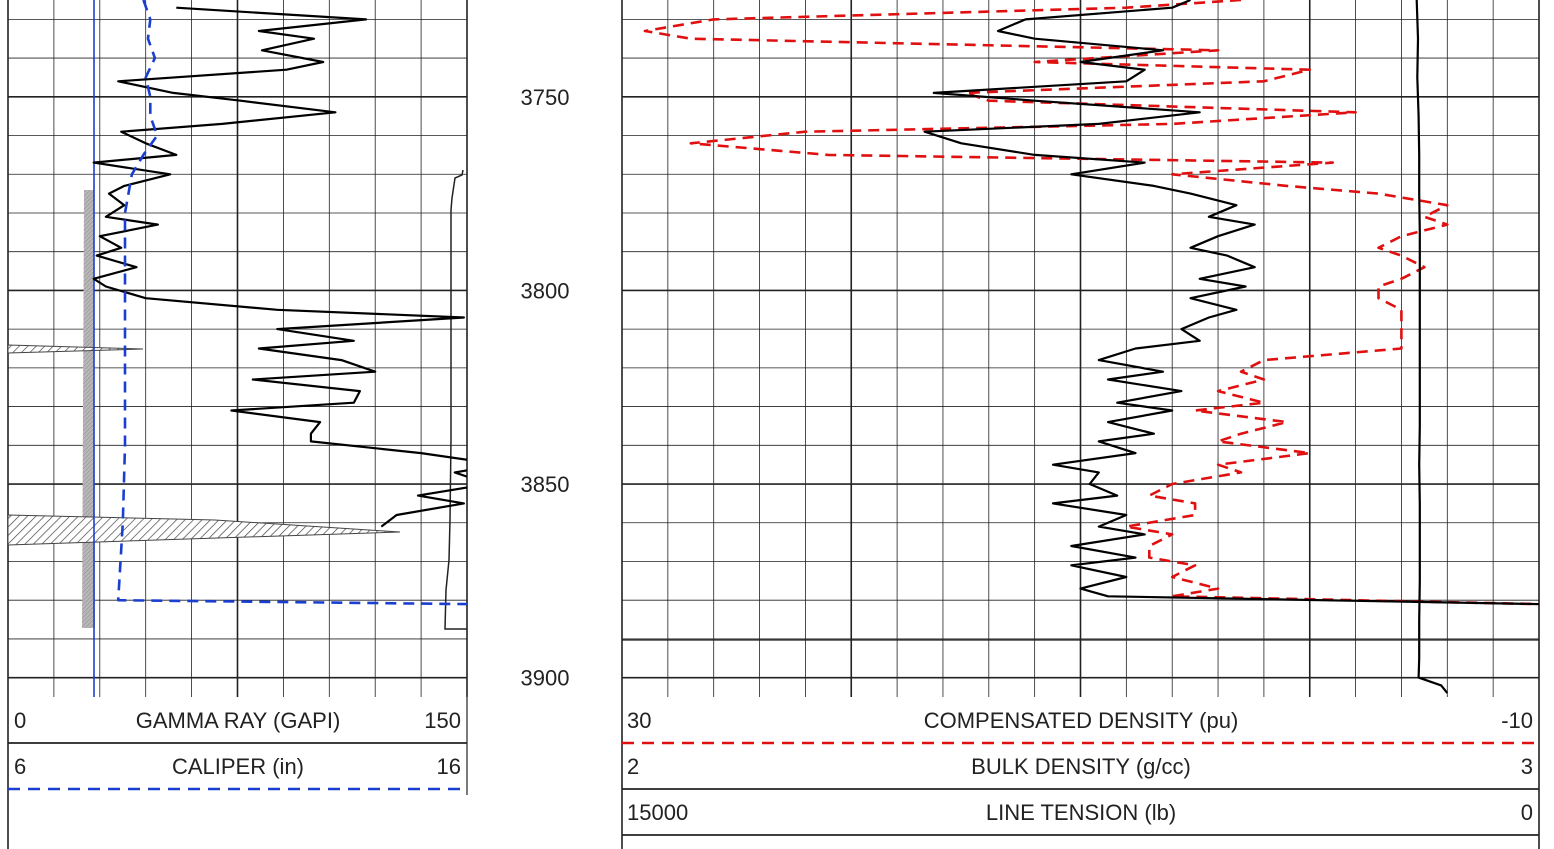 The width and height of the screenshot is (1554, 849). I want to click on comp-density-max: -10, so click(1517, 720).